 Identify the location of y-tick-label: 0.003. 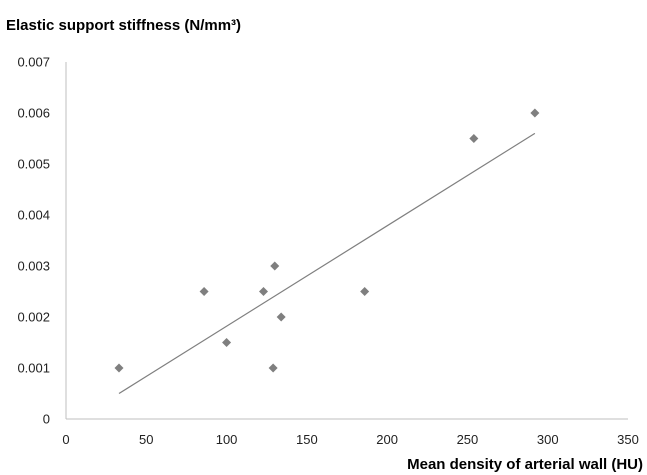
(33, 266).